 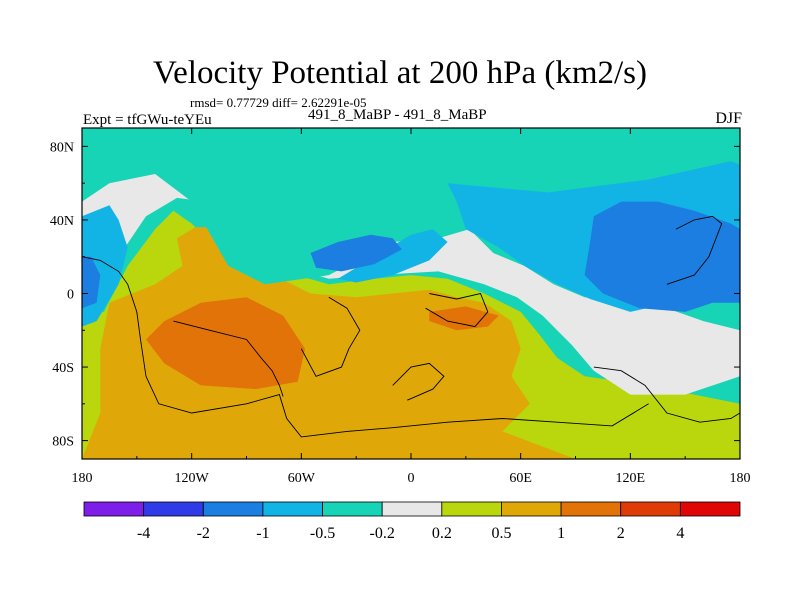 What do you see at coordinates (147, 120) in the screenshot?
I see `experiment-label: Expt = tfGWu-teYEu` at bounding box center [147, 120].